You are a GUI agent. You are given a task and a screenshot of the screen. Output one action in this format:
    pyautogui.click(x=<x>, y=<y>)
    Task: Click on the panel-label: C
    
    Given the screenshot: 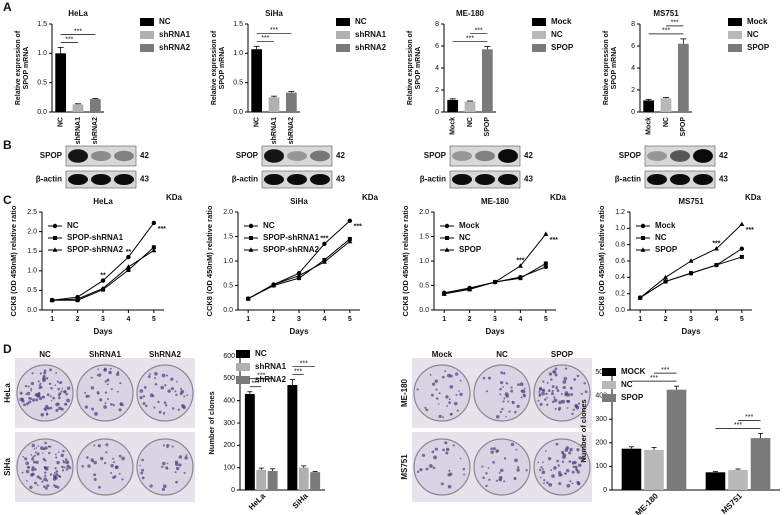 What is the action you would take?
    pyautogui.click(x=7, y=200)
    